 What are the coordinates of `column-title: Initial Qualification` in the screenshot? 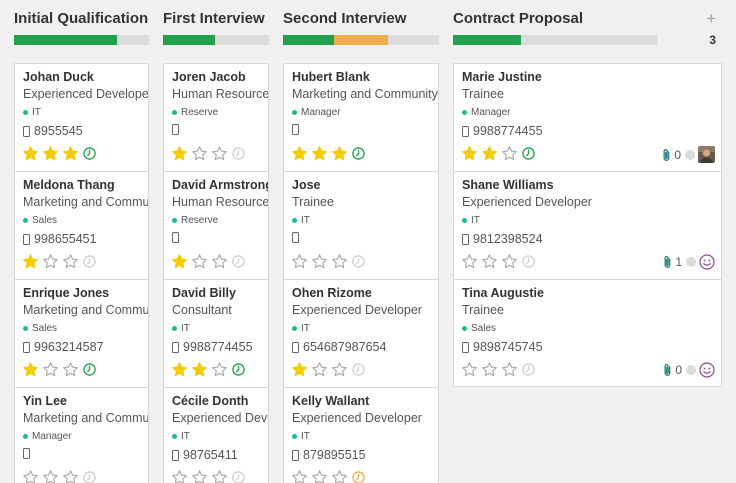 It's located at (81, 18).